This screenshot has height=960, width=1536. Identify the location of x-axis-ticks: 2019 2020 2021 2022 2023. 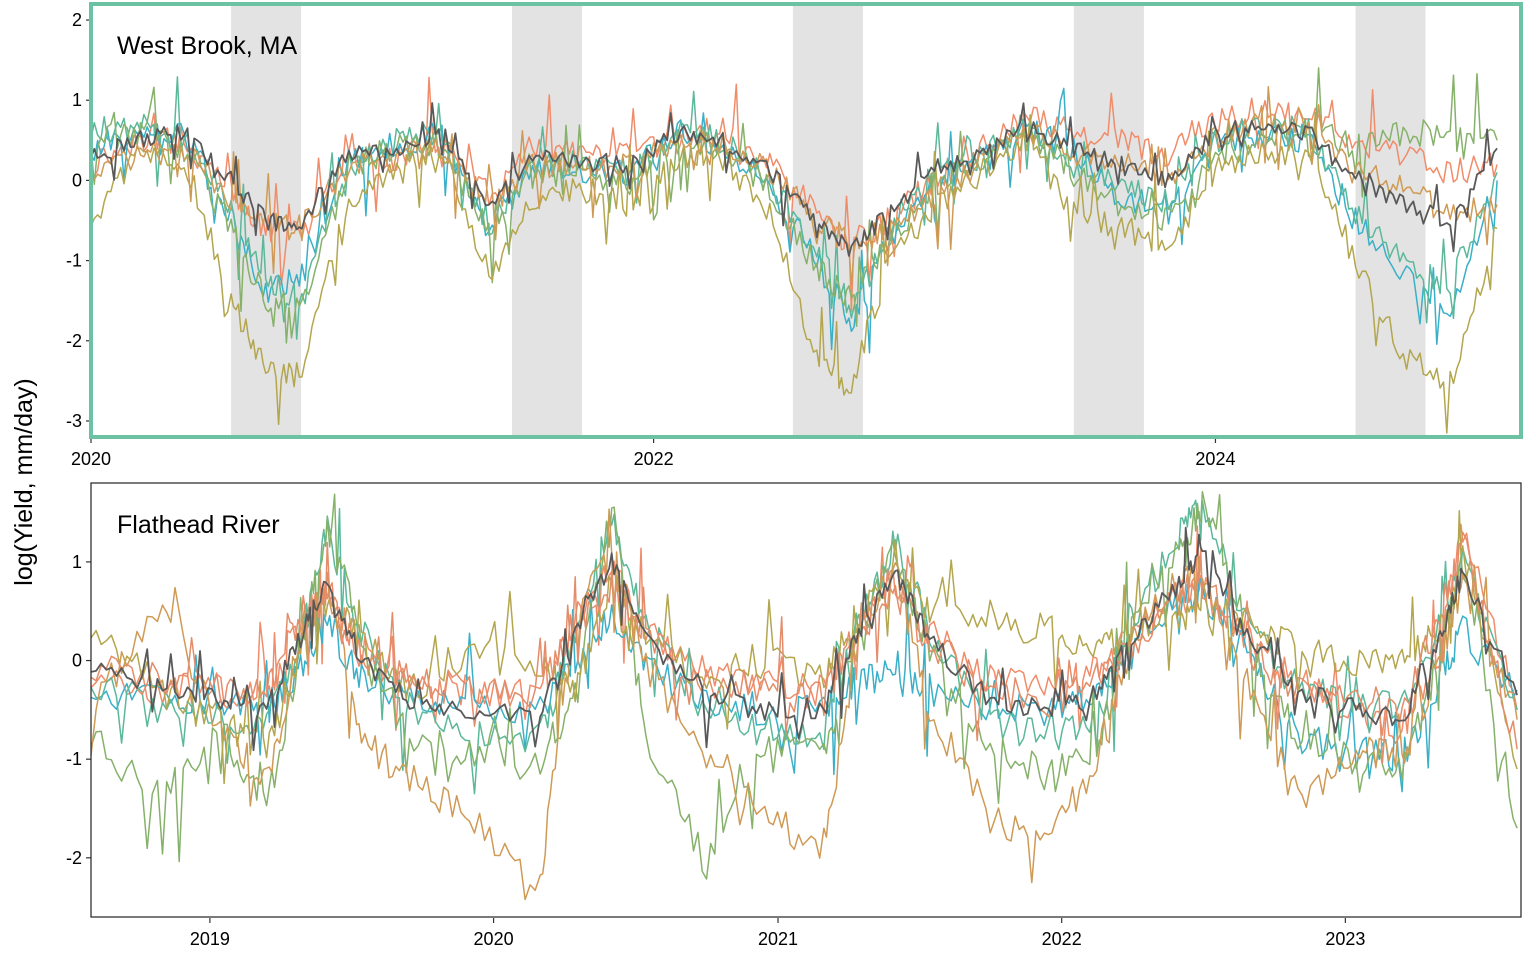
(777, 933).